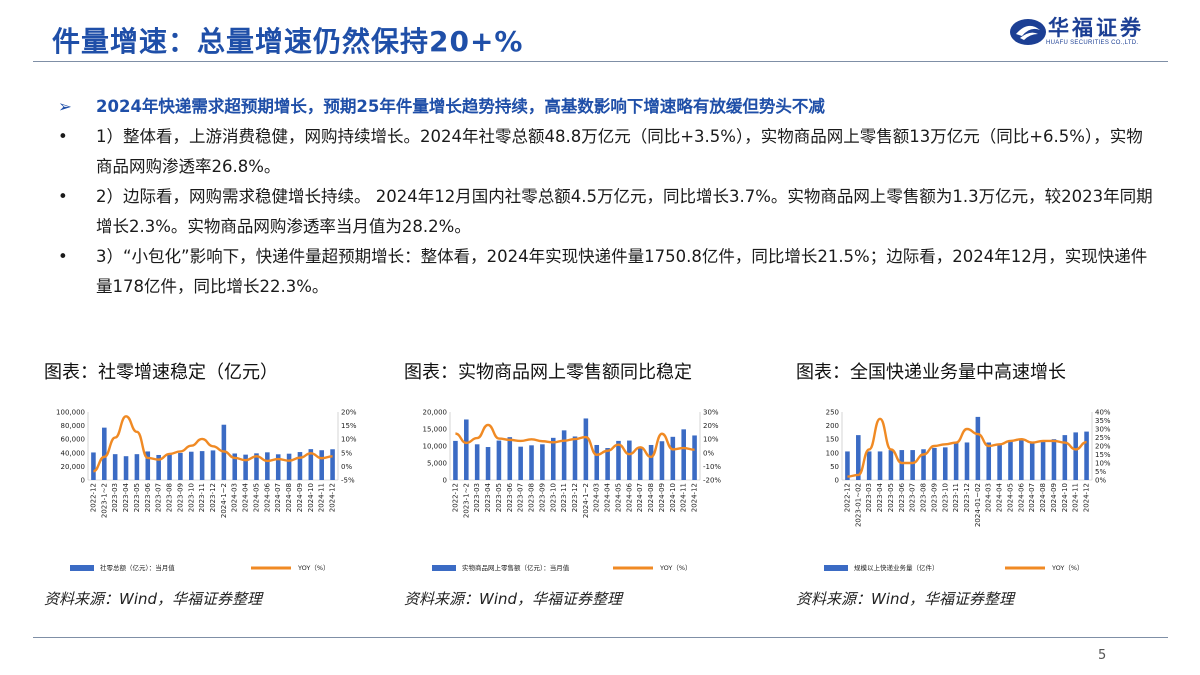 This screenshot has width=1200, height=675. I want to click on x-tick-label: 2022-12, so click(93, 497).